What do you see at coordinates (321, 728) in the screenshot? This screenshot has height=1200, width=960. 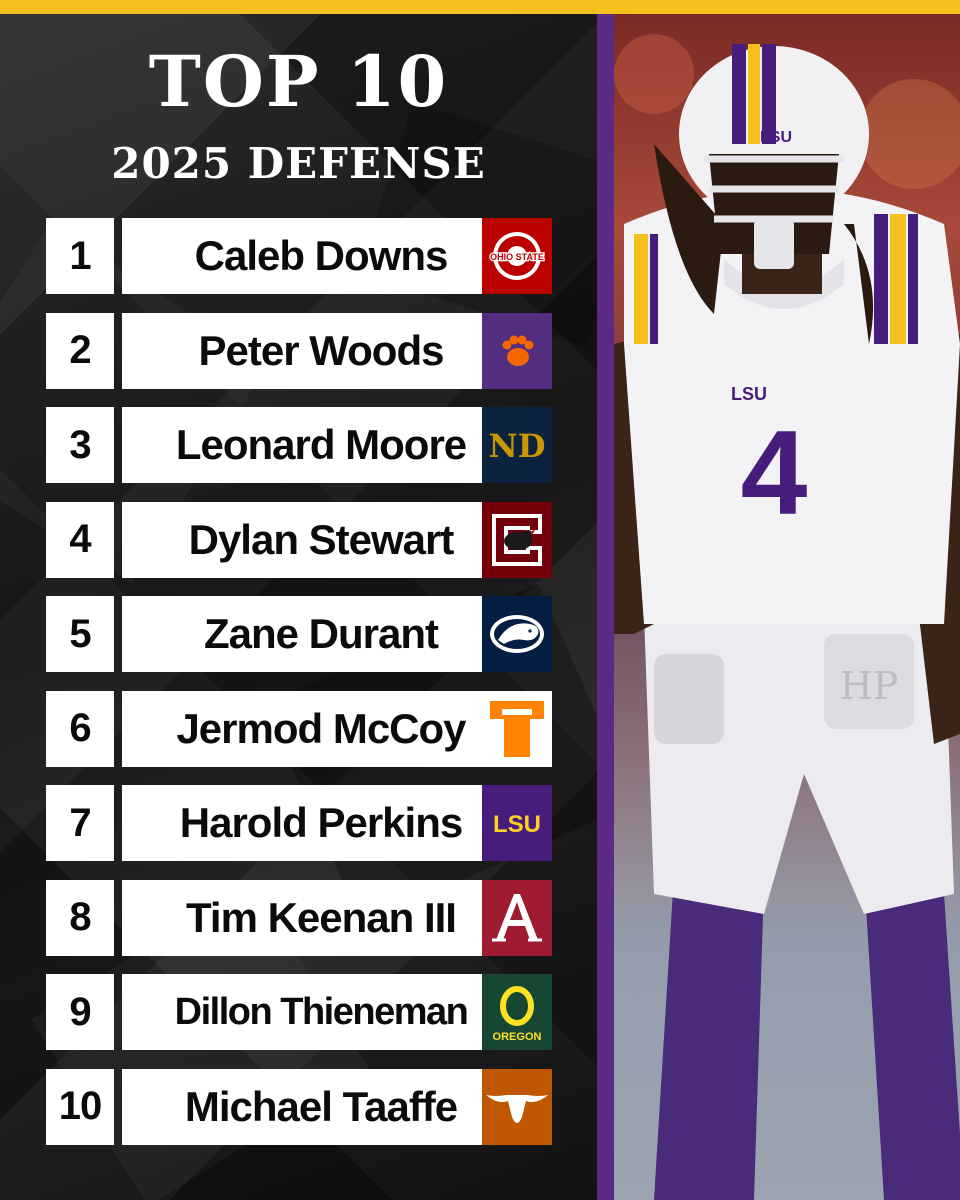 I see `player-name: Jermod McCoy` at bounding box center [321, 728].